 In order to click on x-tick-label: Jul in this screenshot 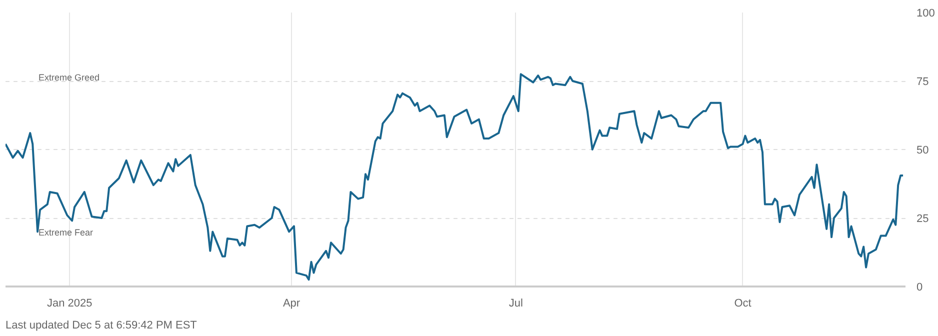, I will do `click(515, 304)`.